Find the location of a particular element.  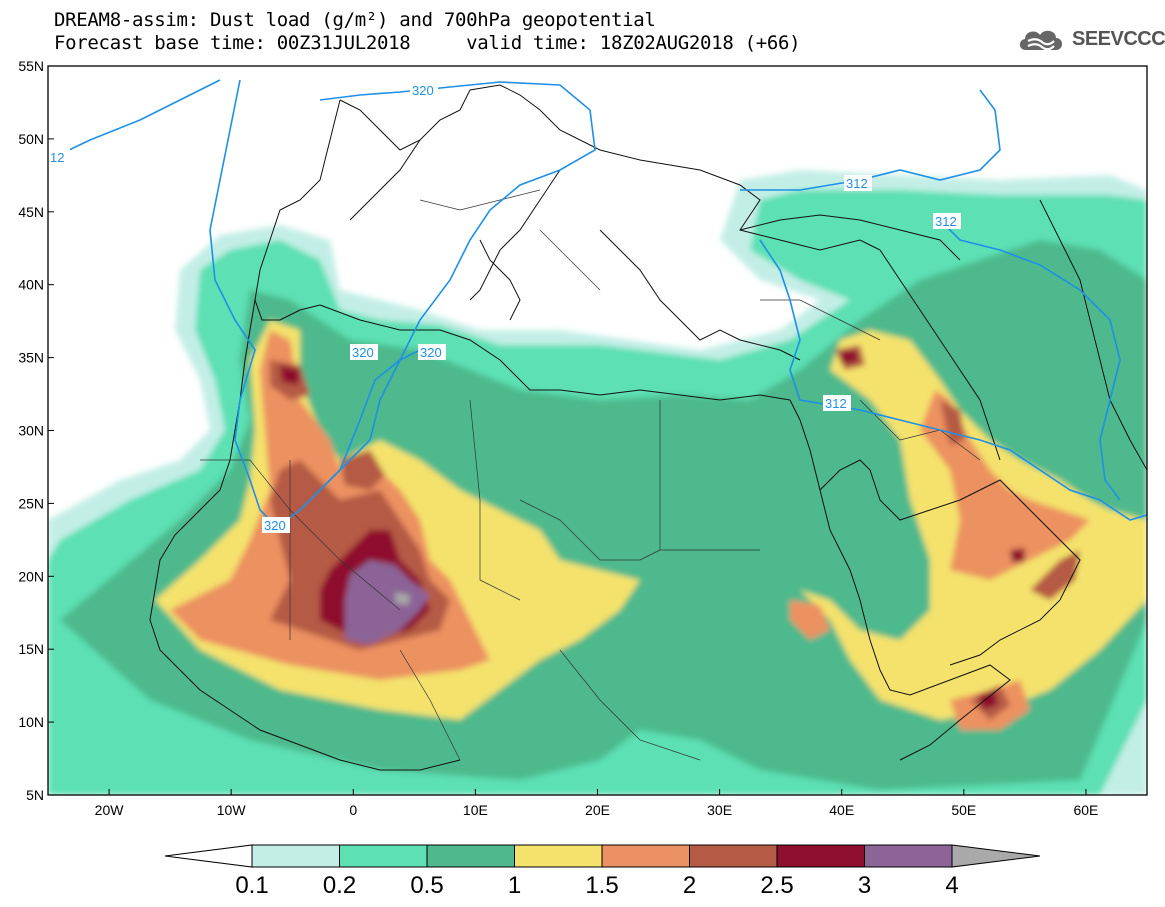

colorbar-level-label: 2.5 is located at coordinates (777, 885).